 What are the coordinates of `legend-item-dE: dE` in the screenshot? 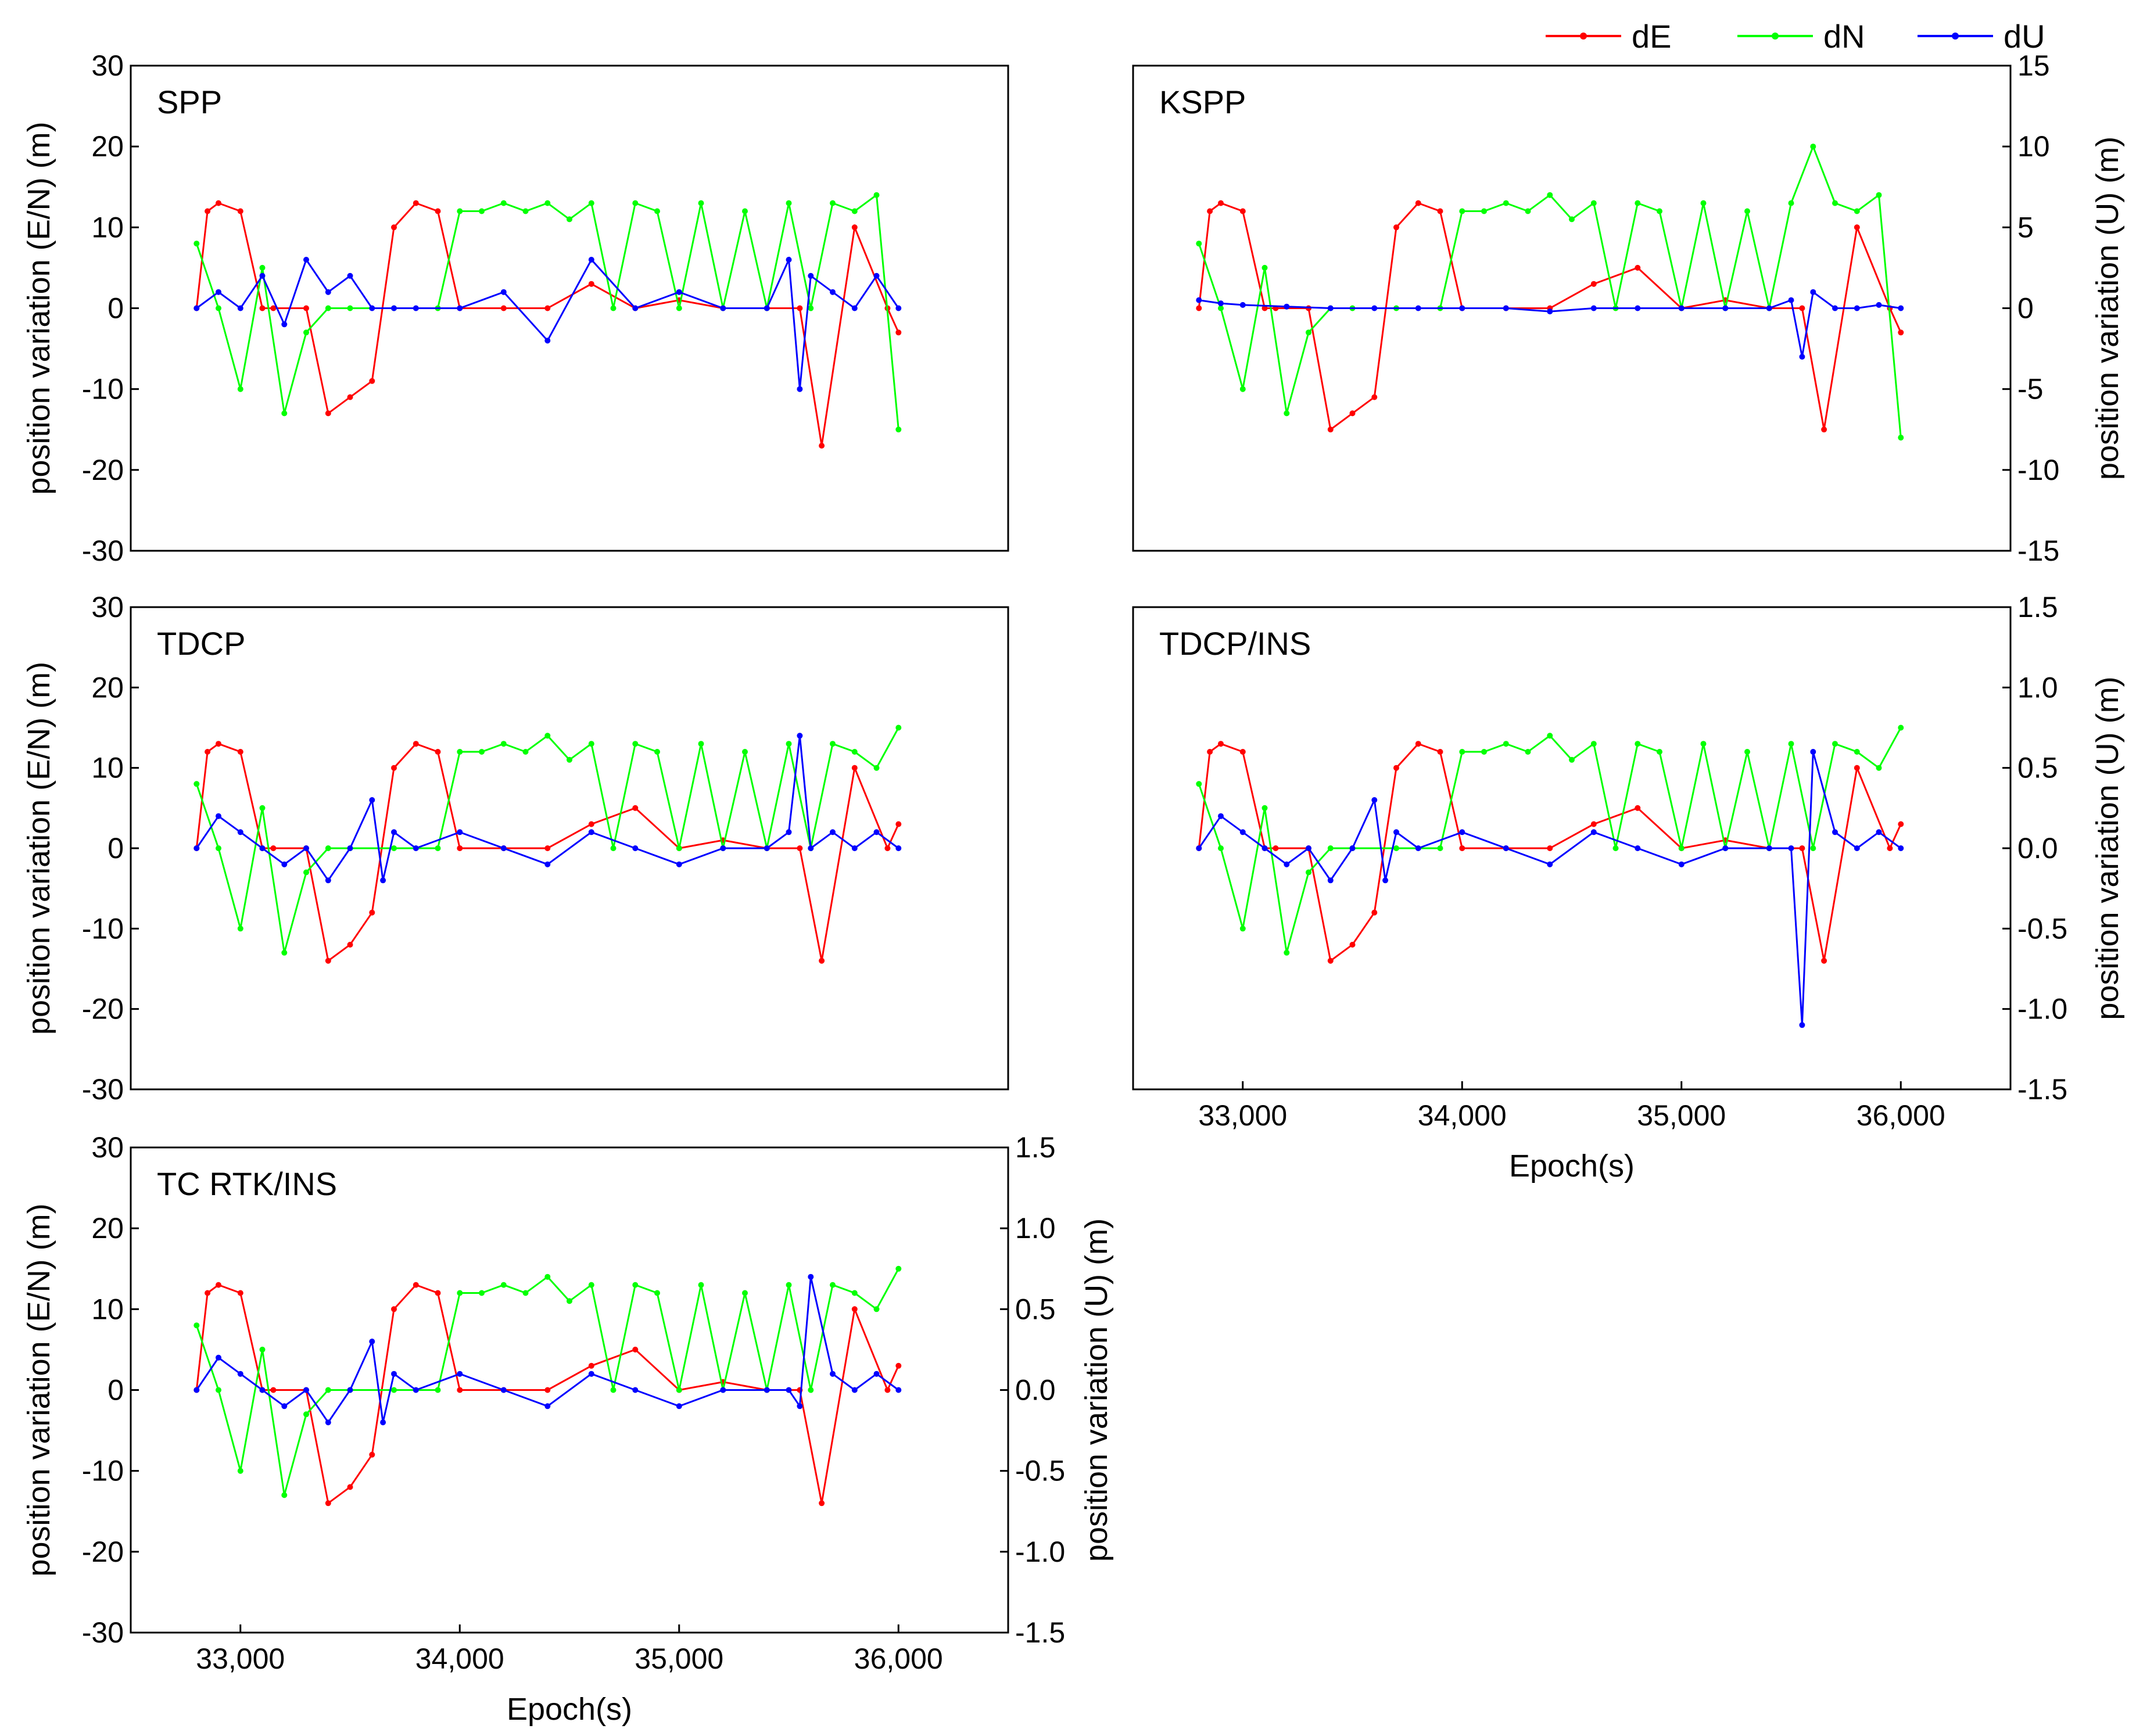 It's located at (1609, 36).